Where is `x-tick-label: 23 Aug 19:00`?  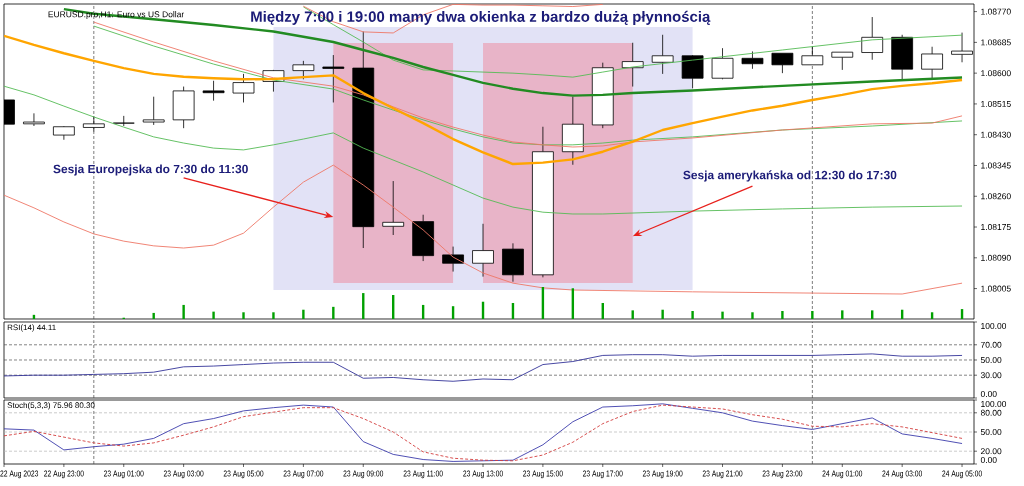 x-tick-label: 23 Aug 19:00 is located at coordinates (662, 474).